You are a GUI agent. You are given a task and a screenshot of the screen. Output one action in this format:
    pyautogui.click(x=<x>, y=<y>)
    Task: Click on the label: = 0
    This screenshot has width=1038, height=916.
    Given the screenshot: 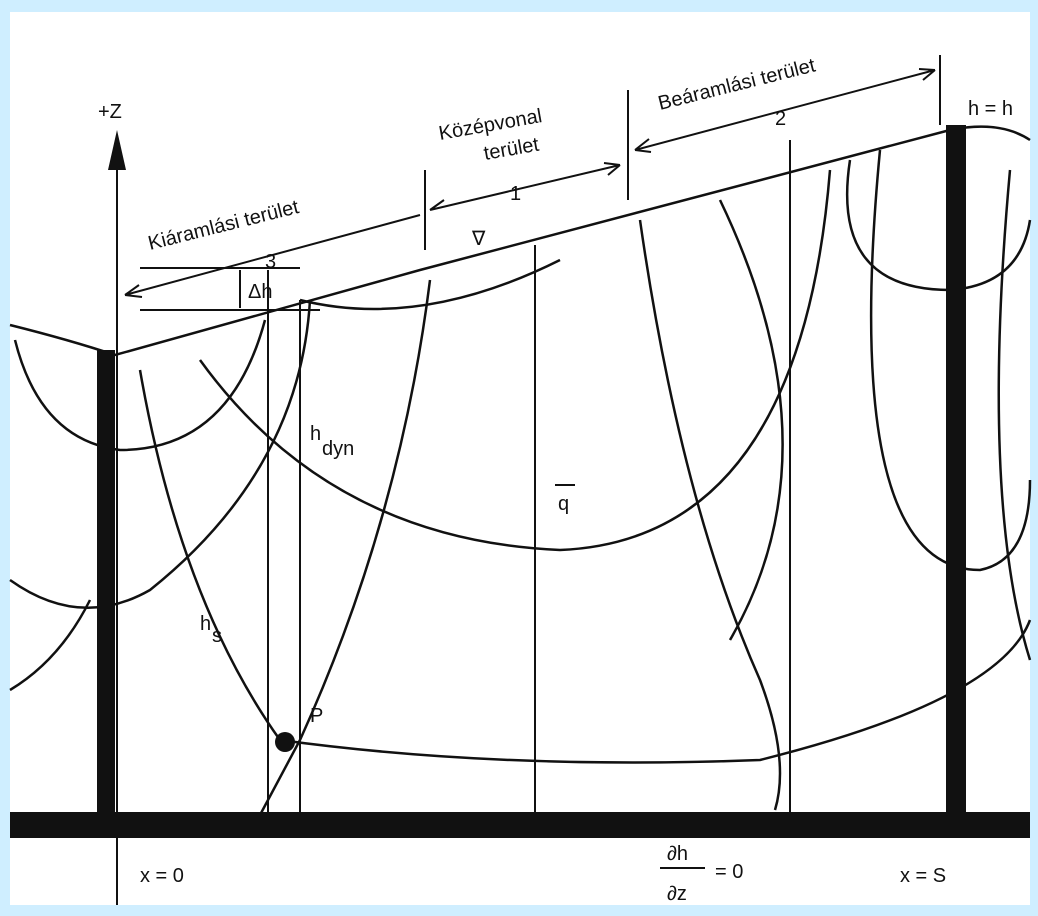 What is the action you would take?
    pyautogui.click(x=729, y=872)
    